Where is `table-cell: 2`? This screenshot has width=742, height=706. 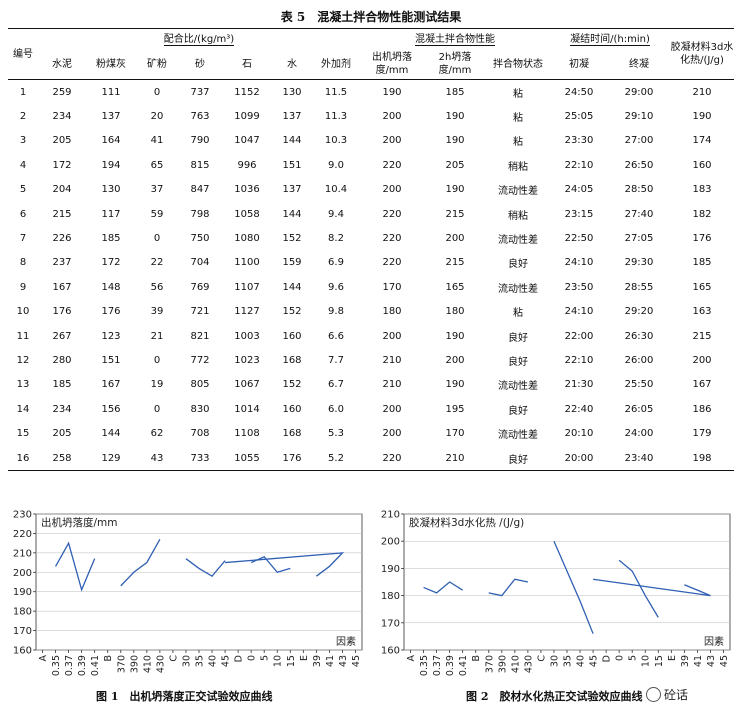
table-cell: 2 is located at coordinates (23, 117).